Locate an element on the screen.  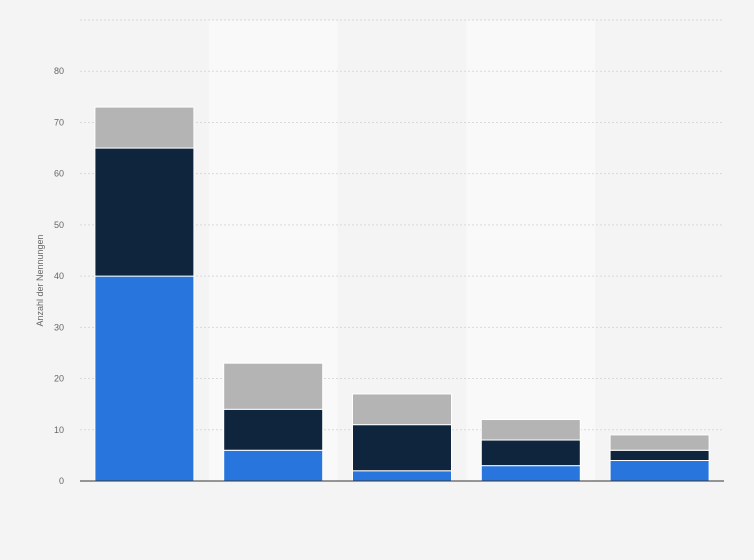
y-tick-label: 0 is located at coordinates (61, 481).